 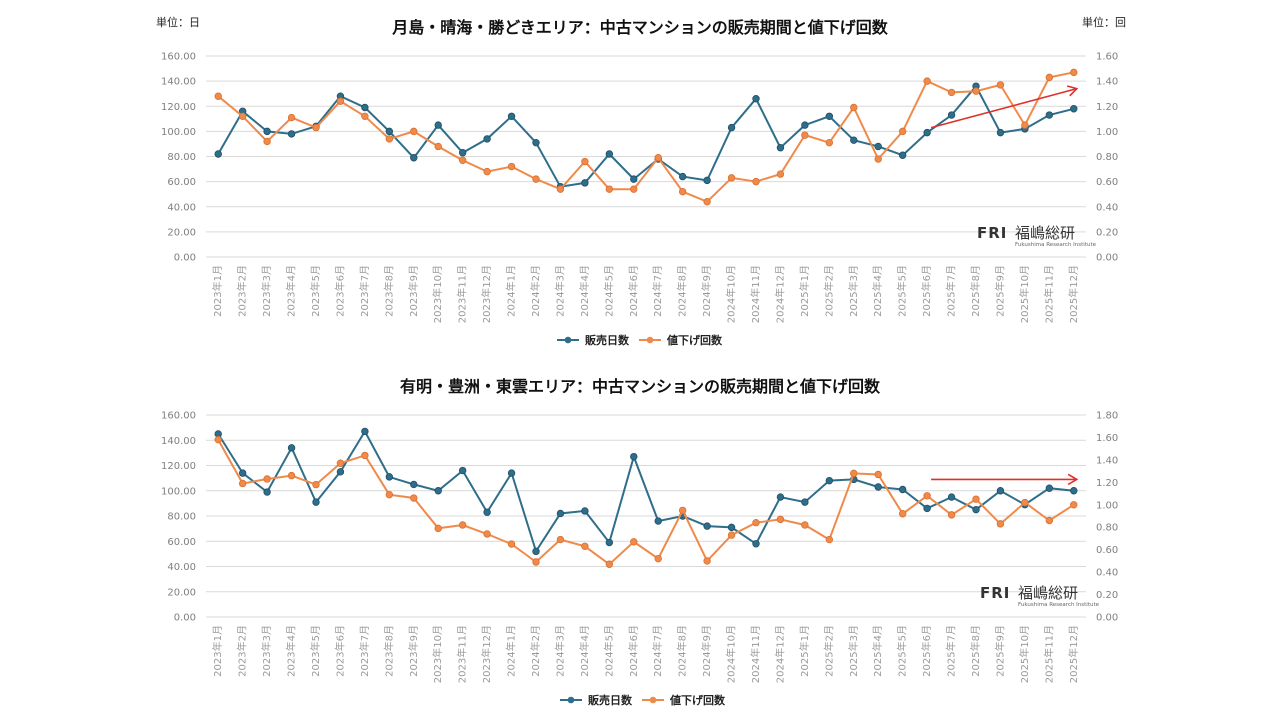 What do you see at coordinates (610, 700) in the screenshot?
I see `legend-label: 販売日数` at bounding box center [610, 700].